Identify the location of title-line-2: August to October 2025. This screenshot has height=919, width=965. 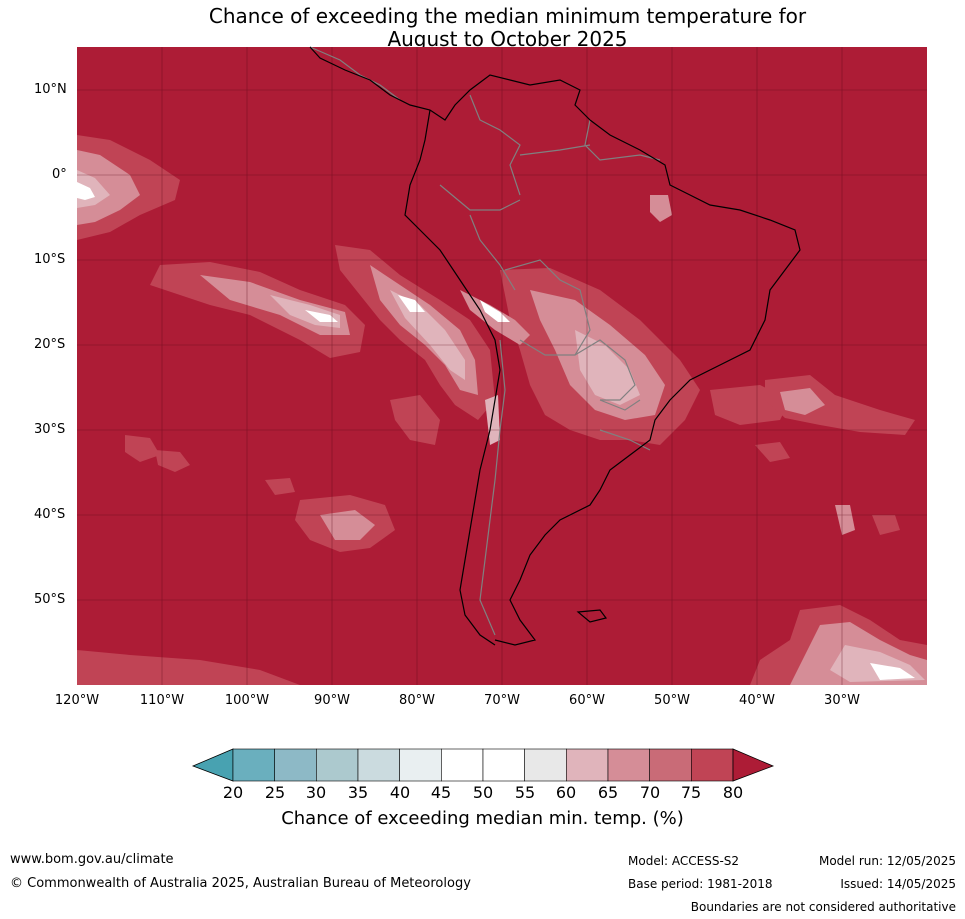
(507, 39).